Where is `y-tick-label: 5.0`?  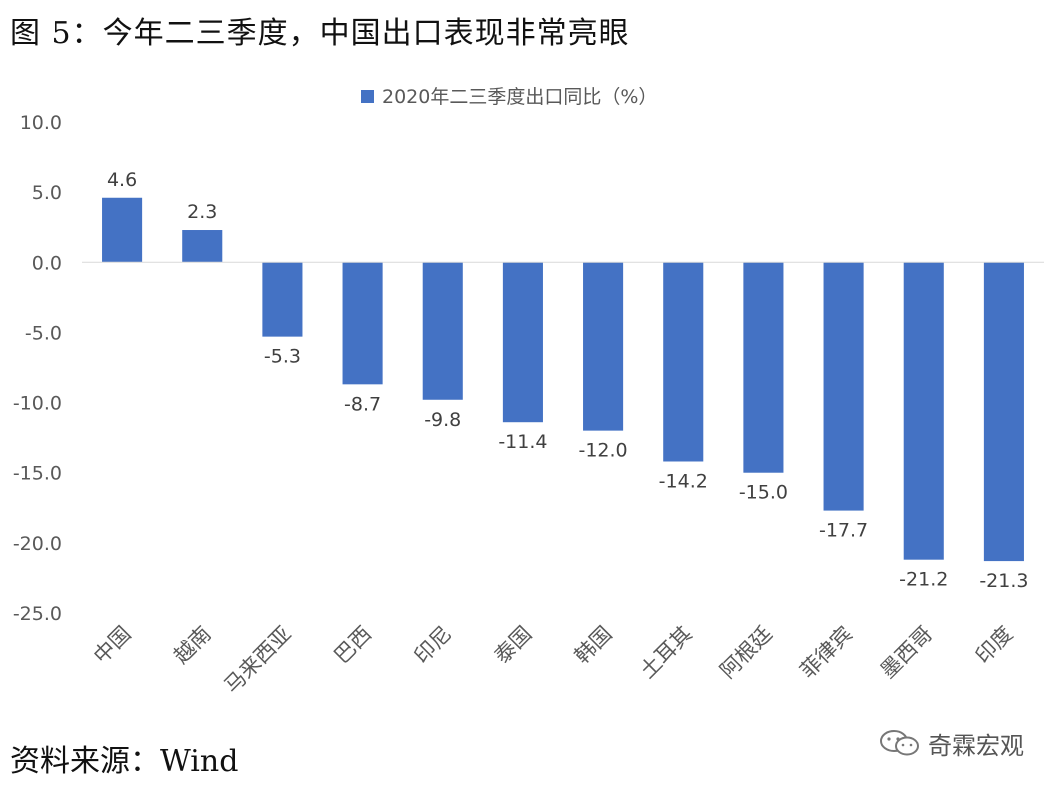 y-tick-label: 5.0 is located at coordinates (47, 193).